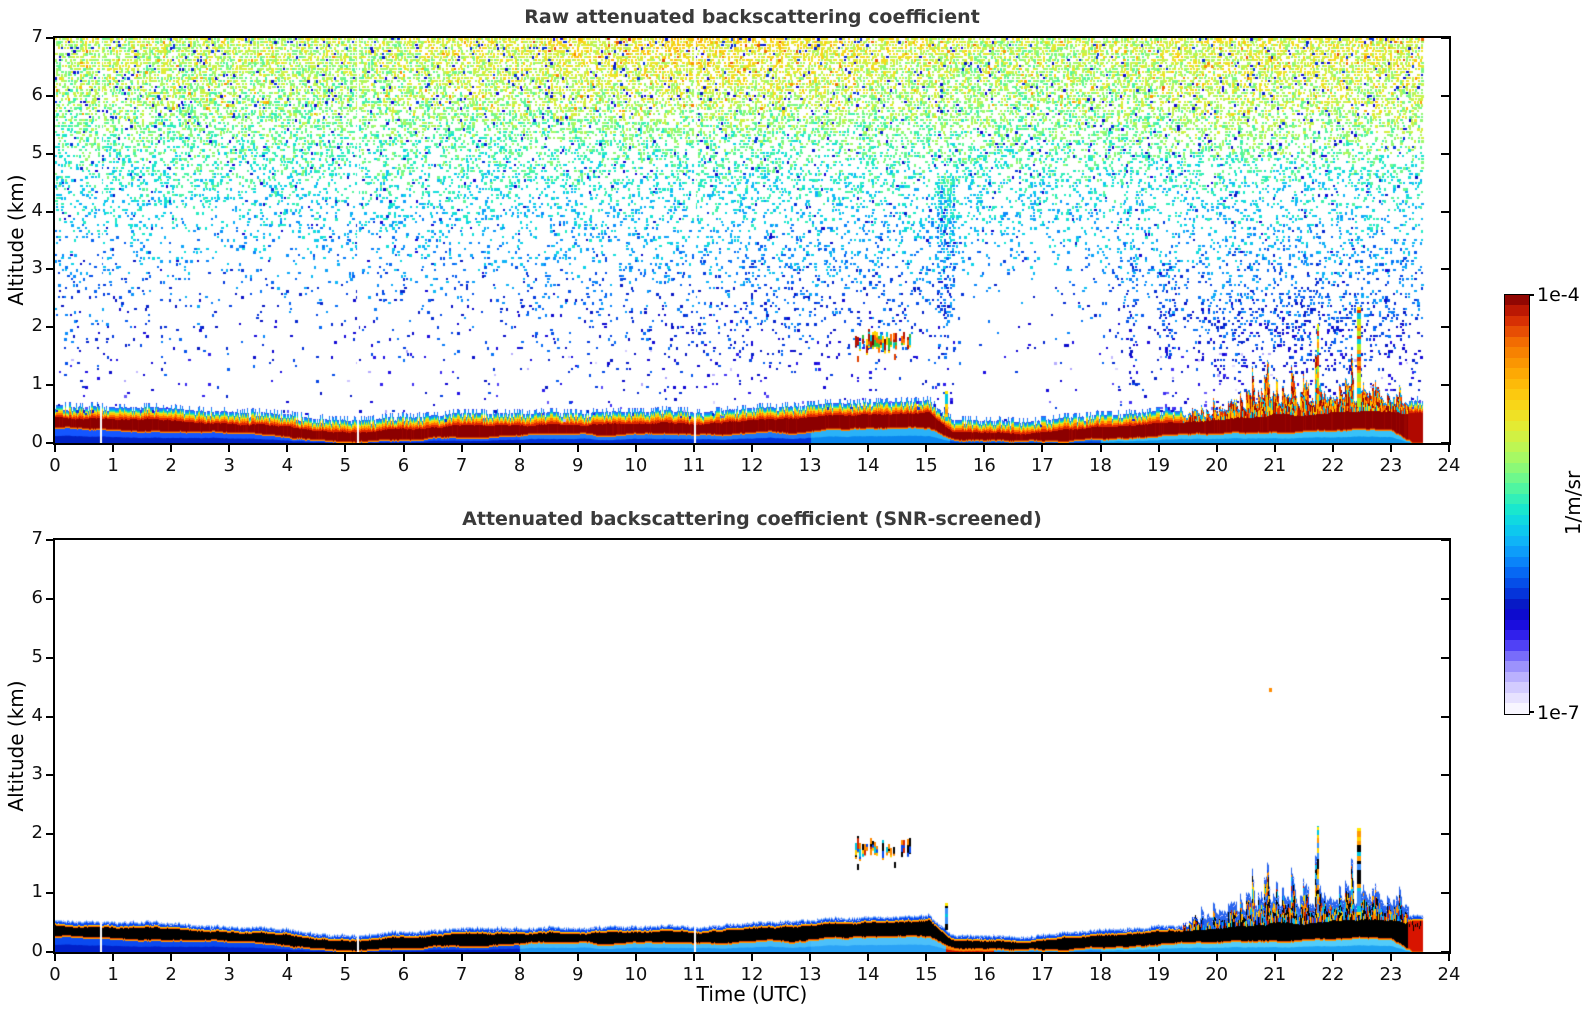 Image resolution: width=1595 pixels, height=1020 pixels. I want to click on colorbar, so click(1517, 504).